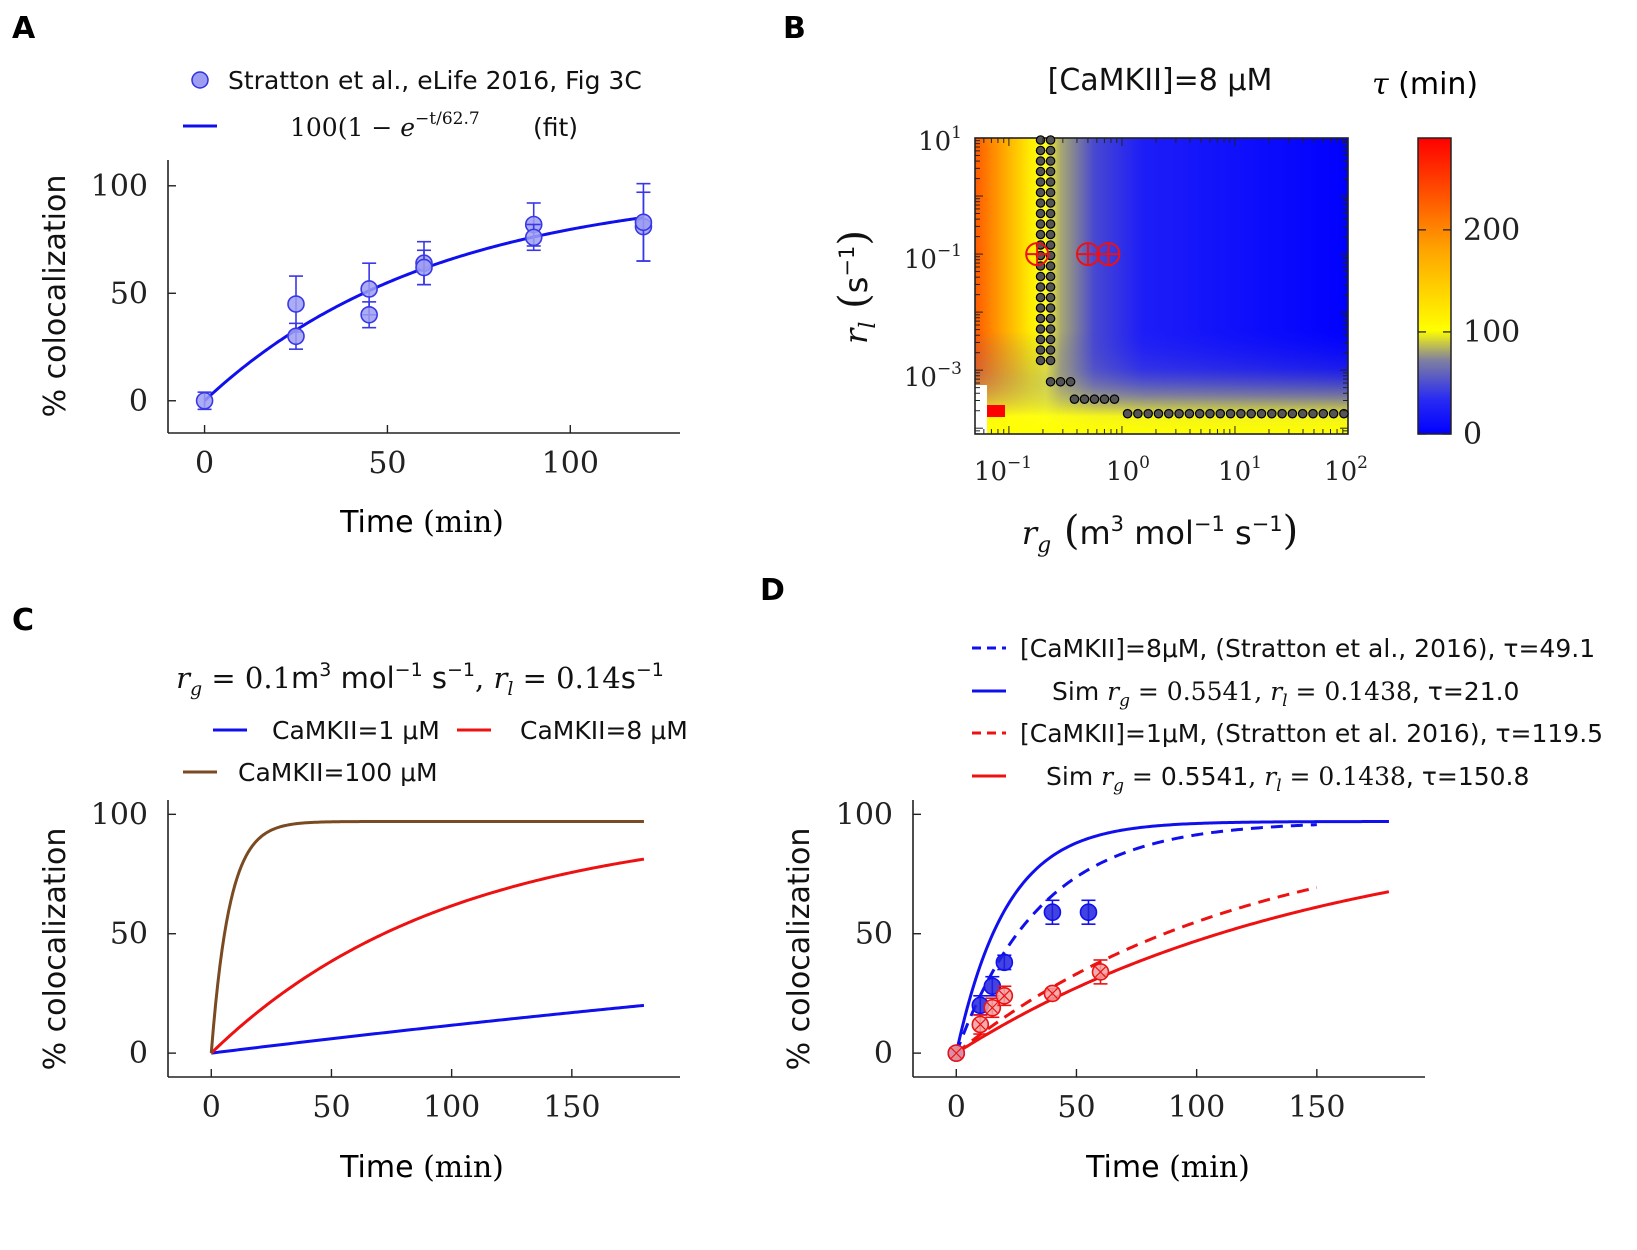 This screenshot has height=1250, width=1637. I want to click on legend-c-label-100uM: CaMKII=100 μM, so click(338, 772).